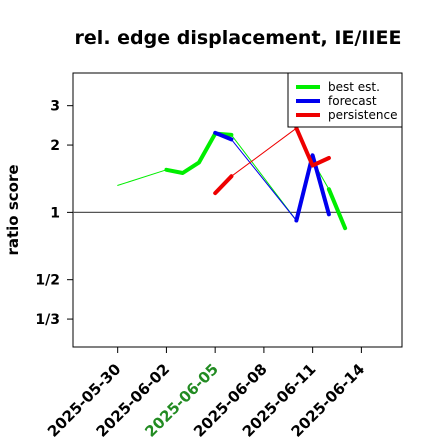 This screenshot has width=440, height=440. What do you see at coordinates (354, 87) in the screenshot?
I see `legend-label-best-est: best est.` at bounding box center [354, 87].